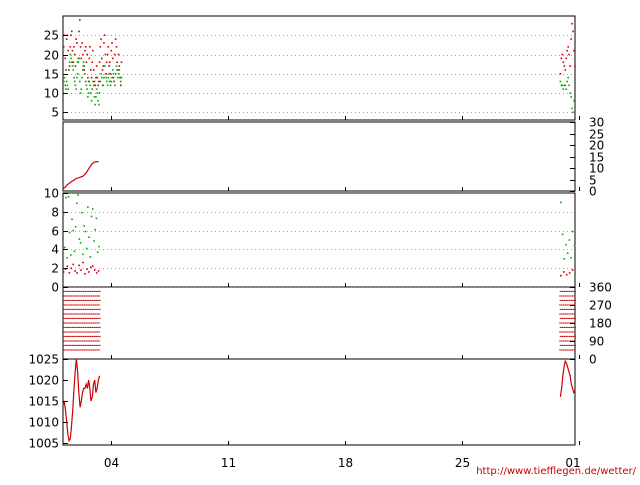 Image resolution: width=640 pixels, height=485 pixels. What do you see at coordinates (81, 400) in the screenshot?
I see `series-line-pressure` at bounding box center [81, 400].